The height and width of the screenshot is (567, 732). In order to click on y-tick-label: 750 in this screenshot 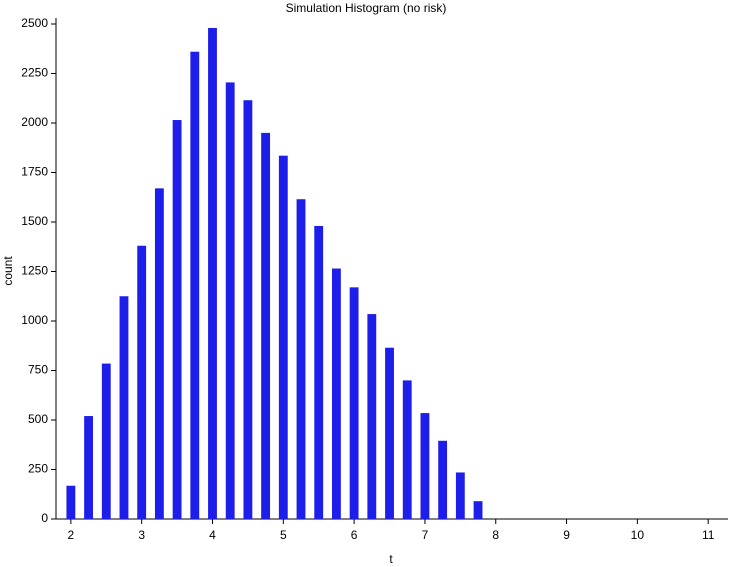, I will do `click(38, 370)`.